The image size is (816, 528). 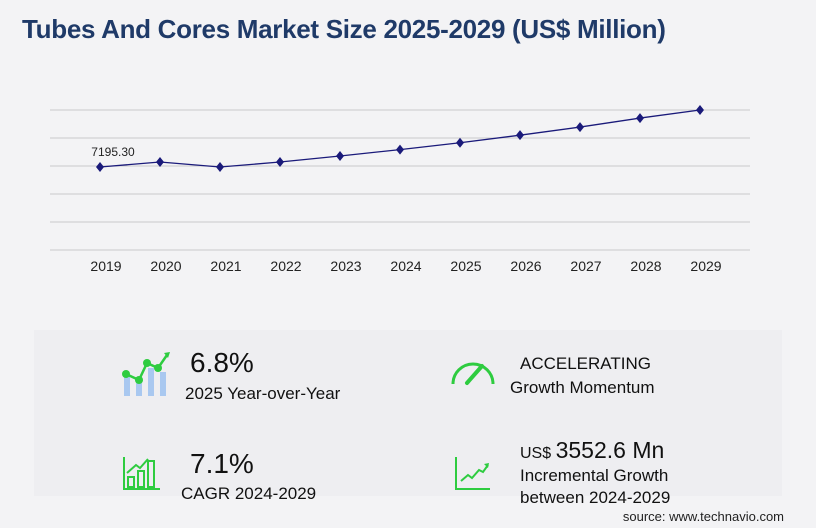 I want to click on x-tick-label: 2026, so click(x=525, y=266).